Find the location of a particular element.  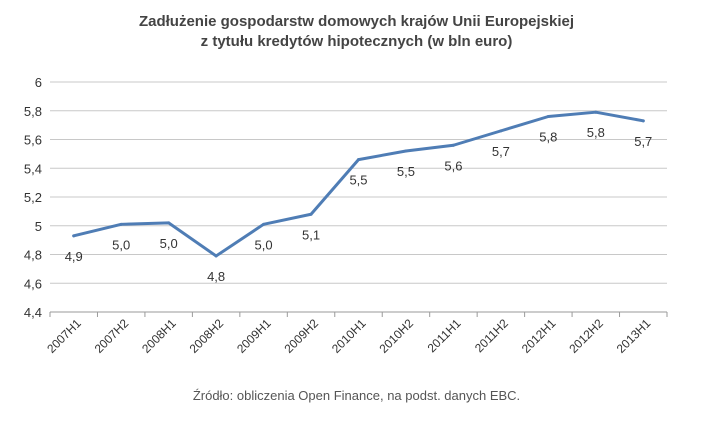

data-label: 5,1 is located at coordinates (311, 234).